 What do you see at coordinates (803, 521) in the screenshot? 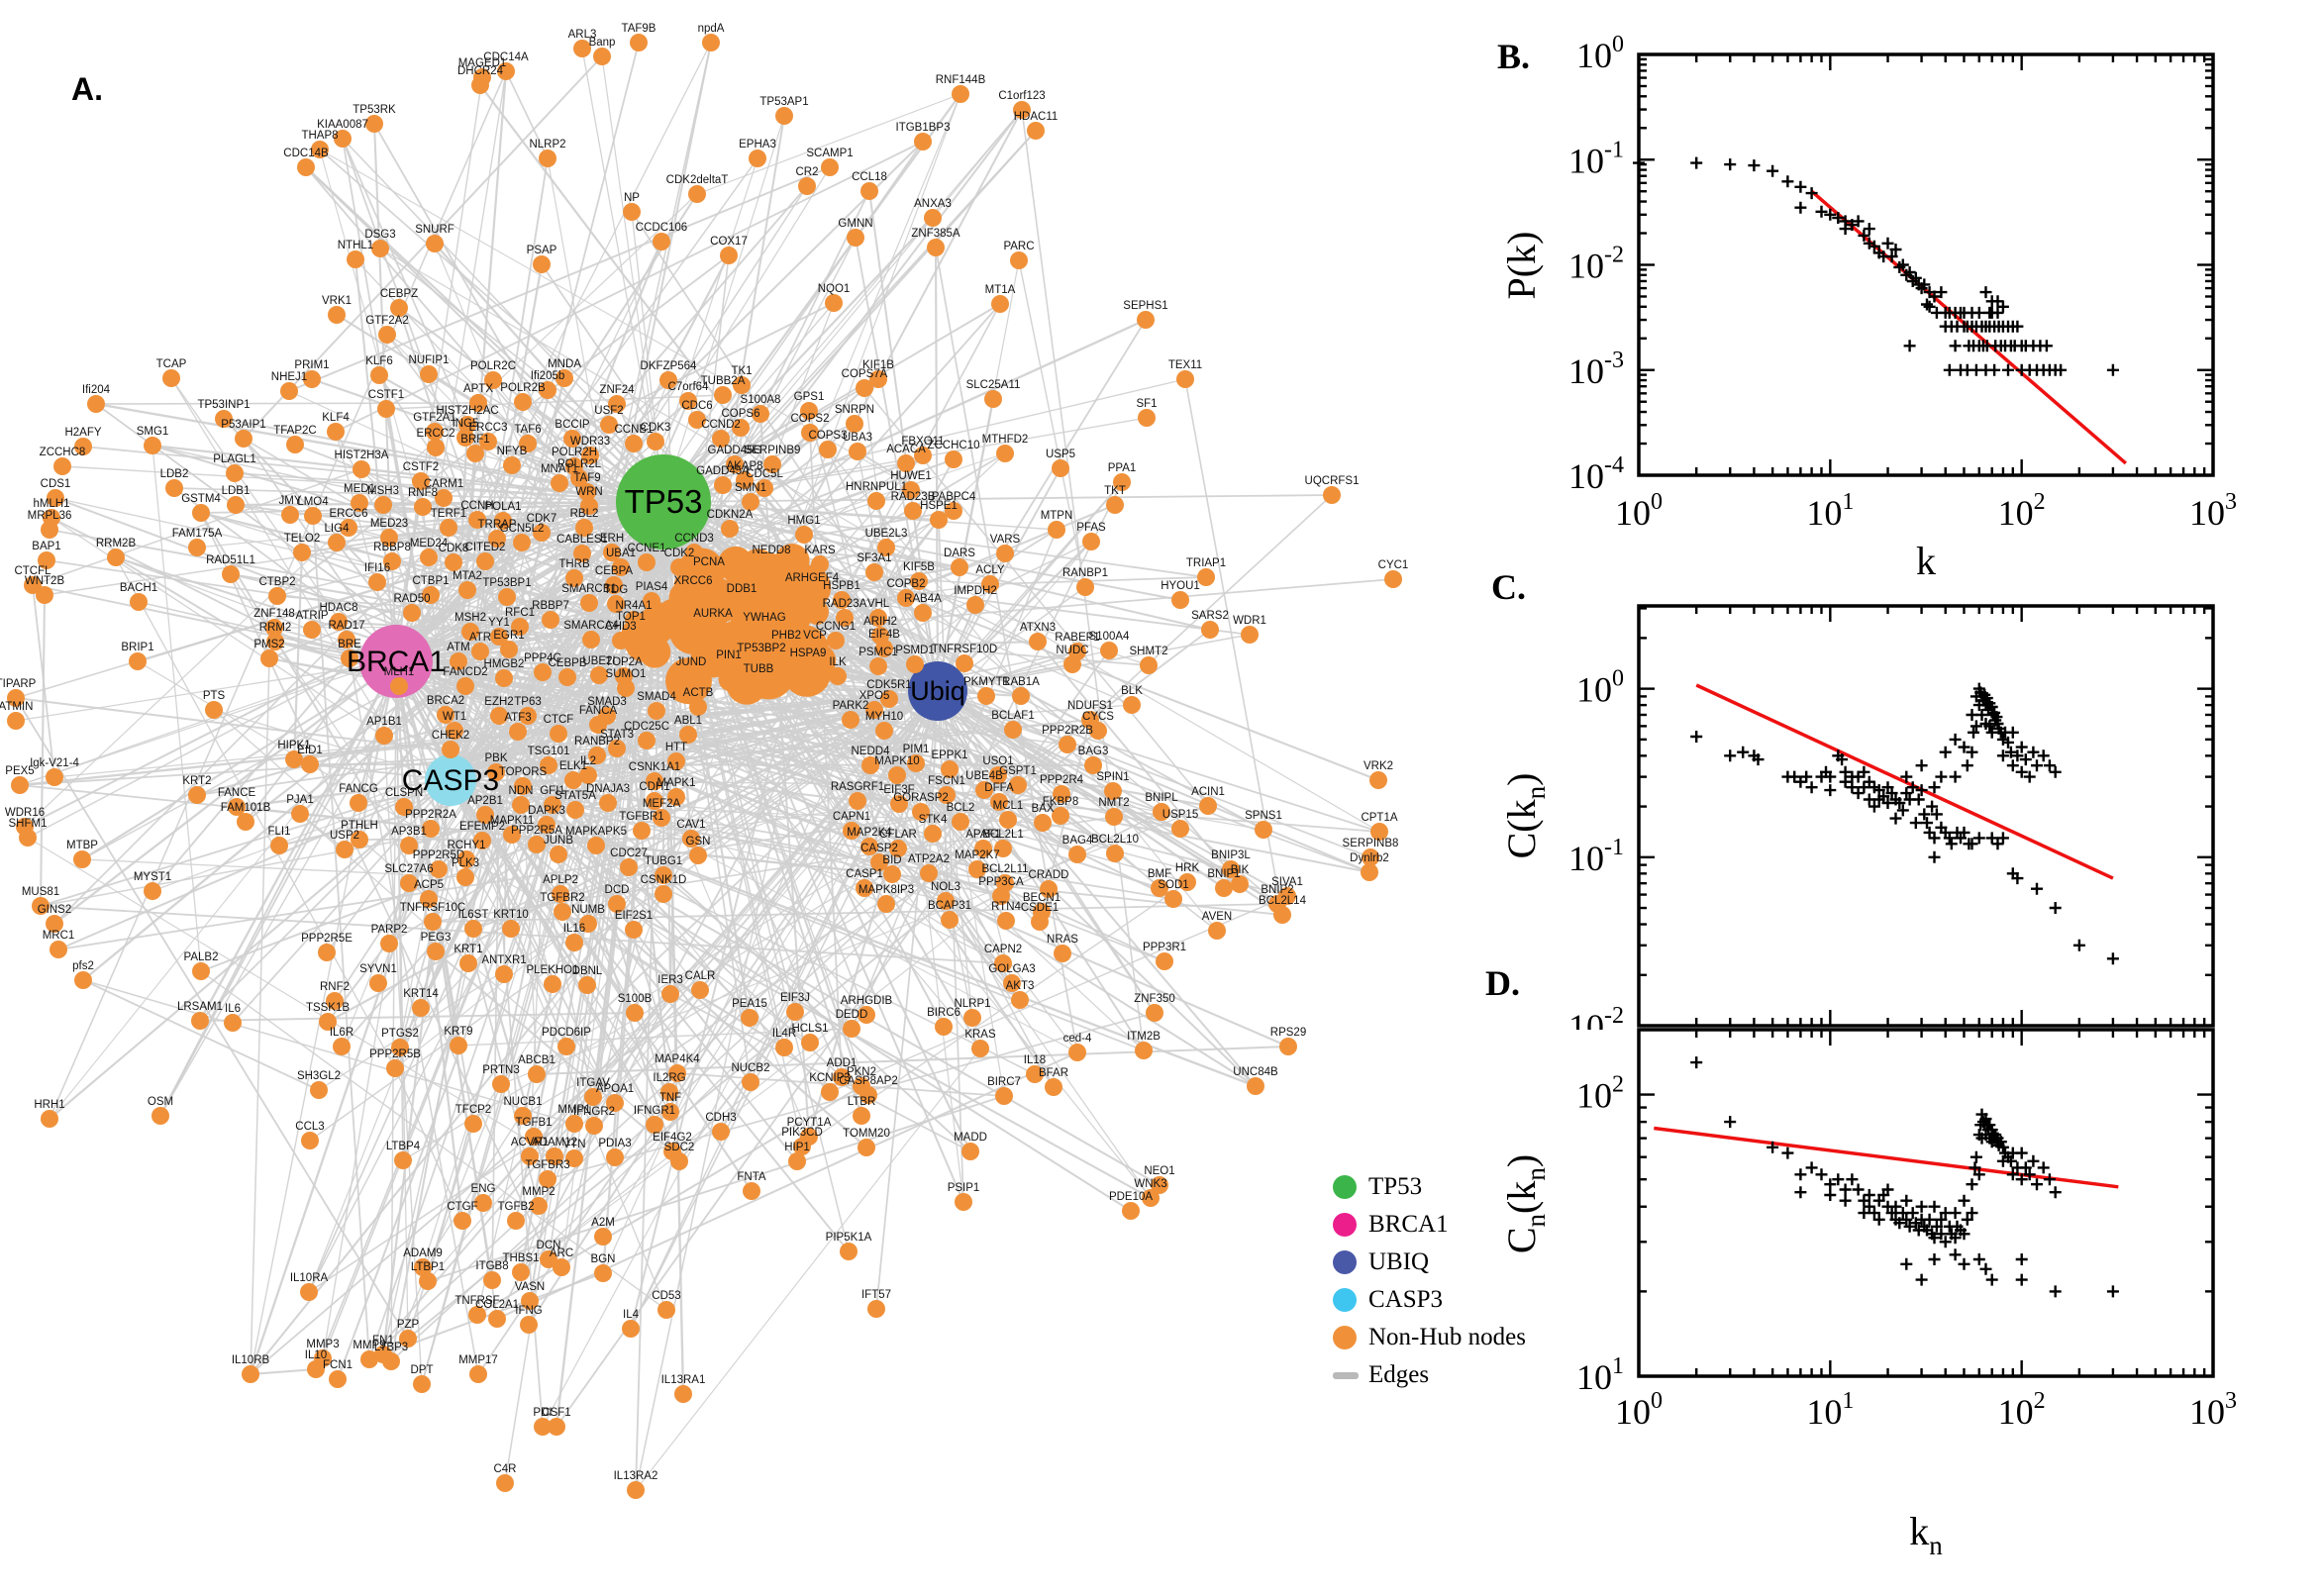
I see `node-label: HMG1` at bounding box center [803, 521].